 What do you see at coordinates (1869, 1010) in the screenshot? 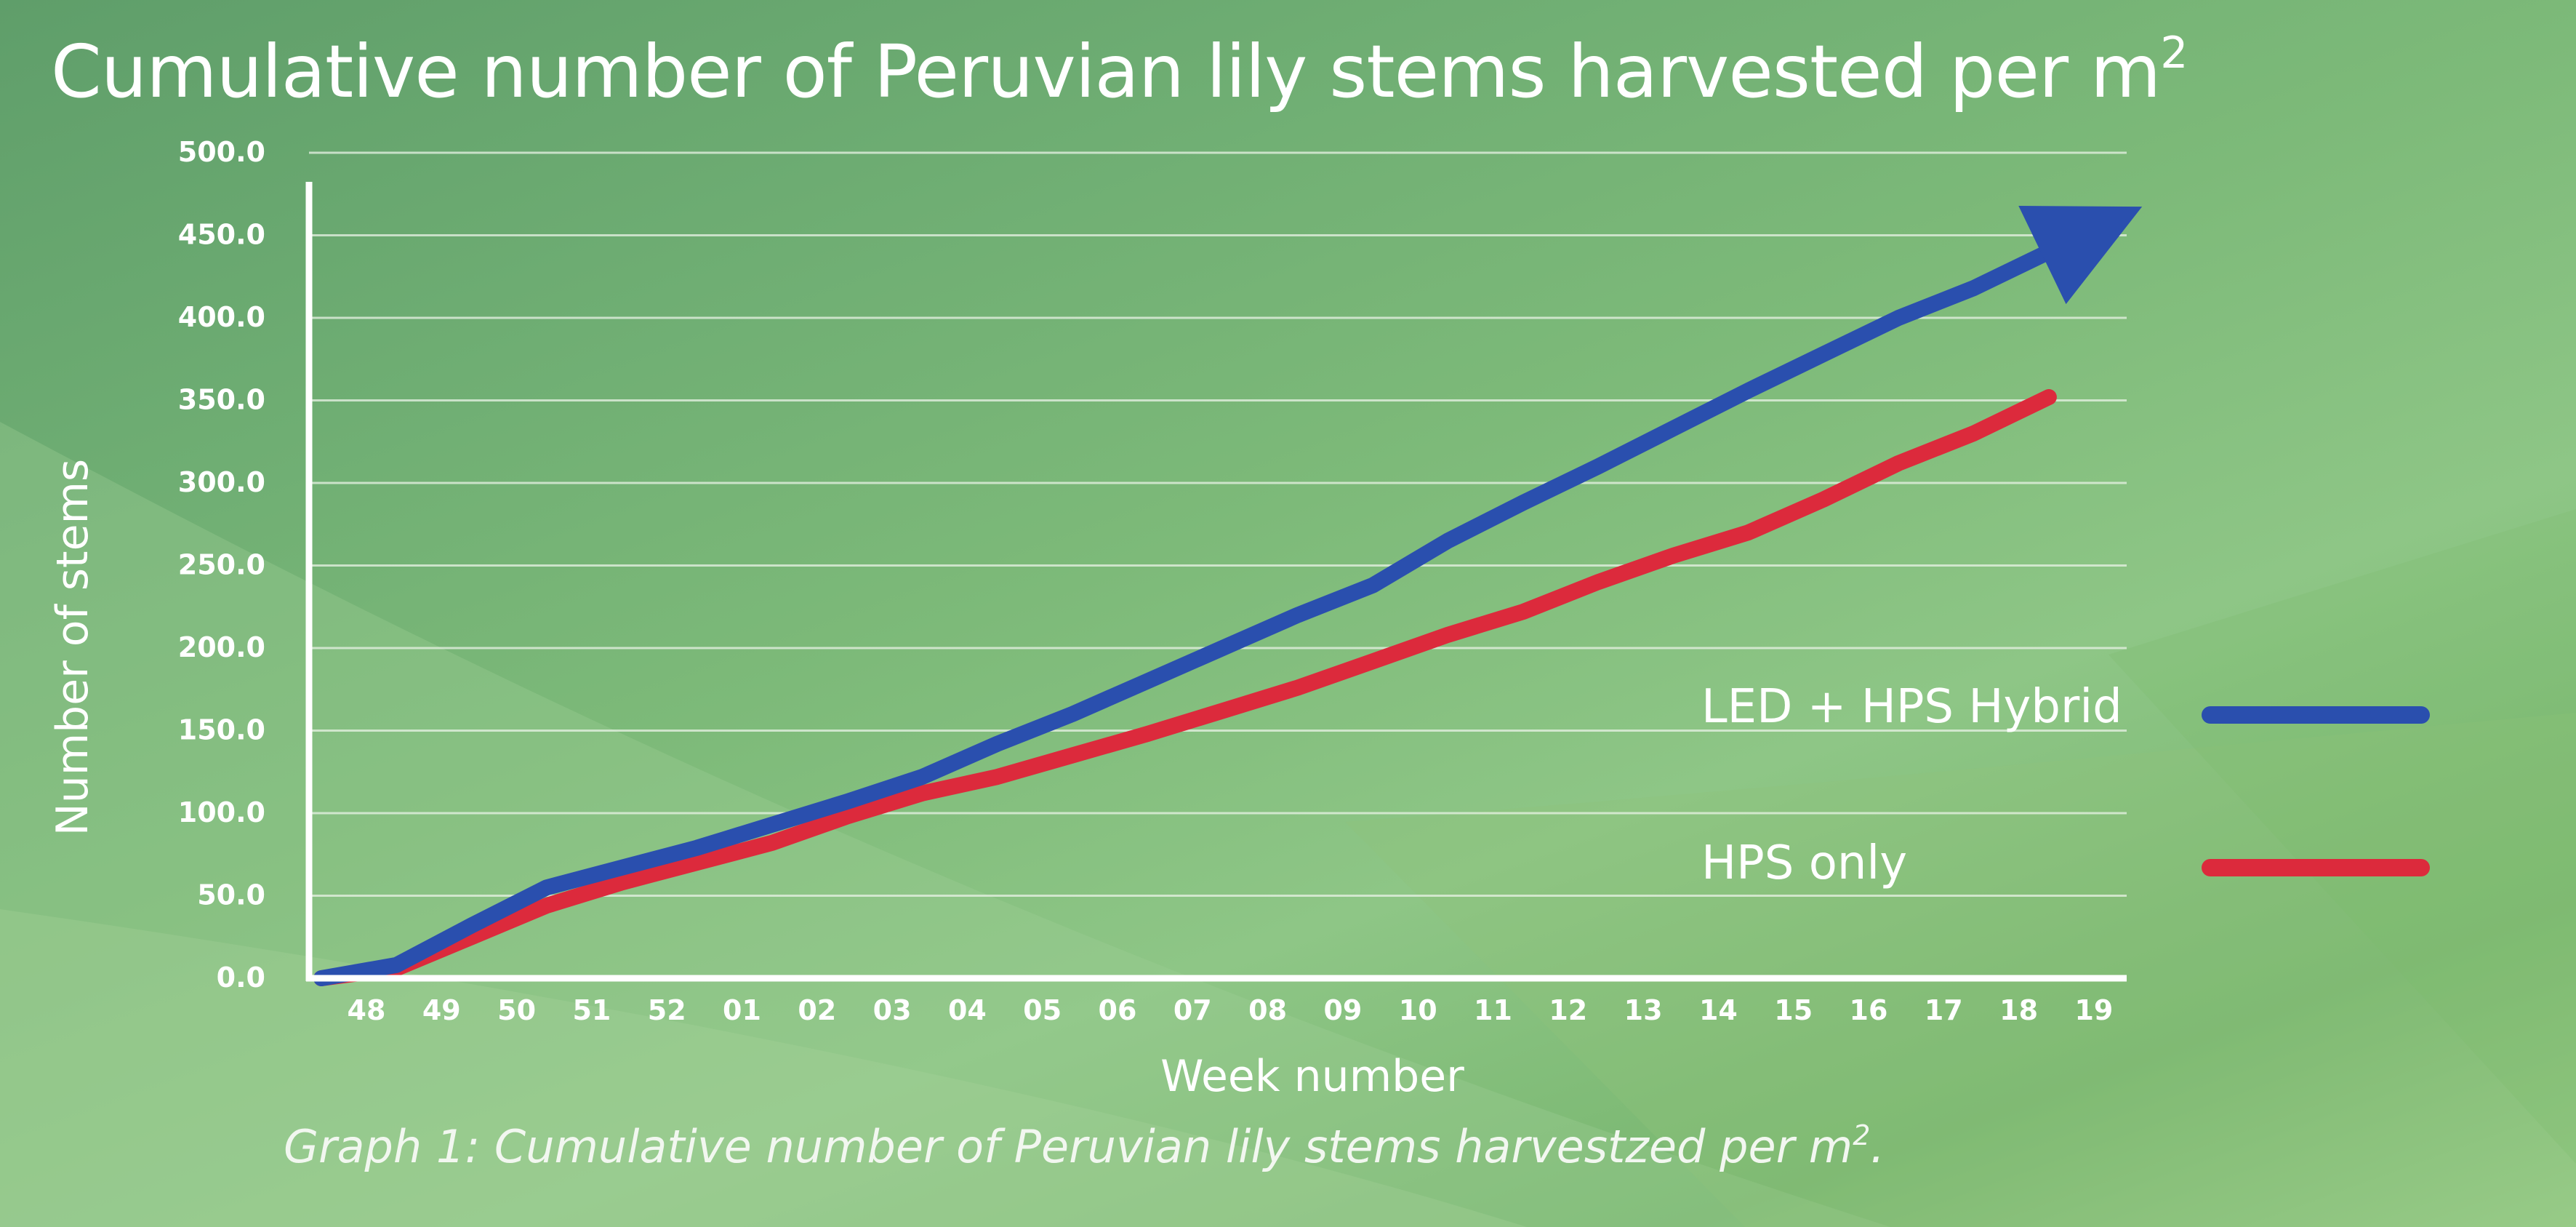
I see `x-tick-label: 16` at bounding box center [1869, 1010].